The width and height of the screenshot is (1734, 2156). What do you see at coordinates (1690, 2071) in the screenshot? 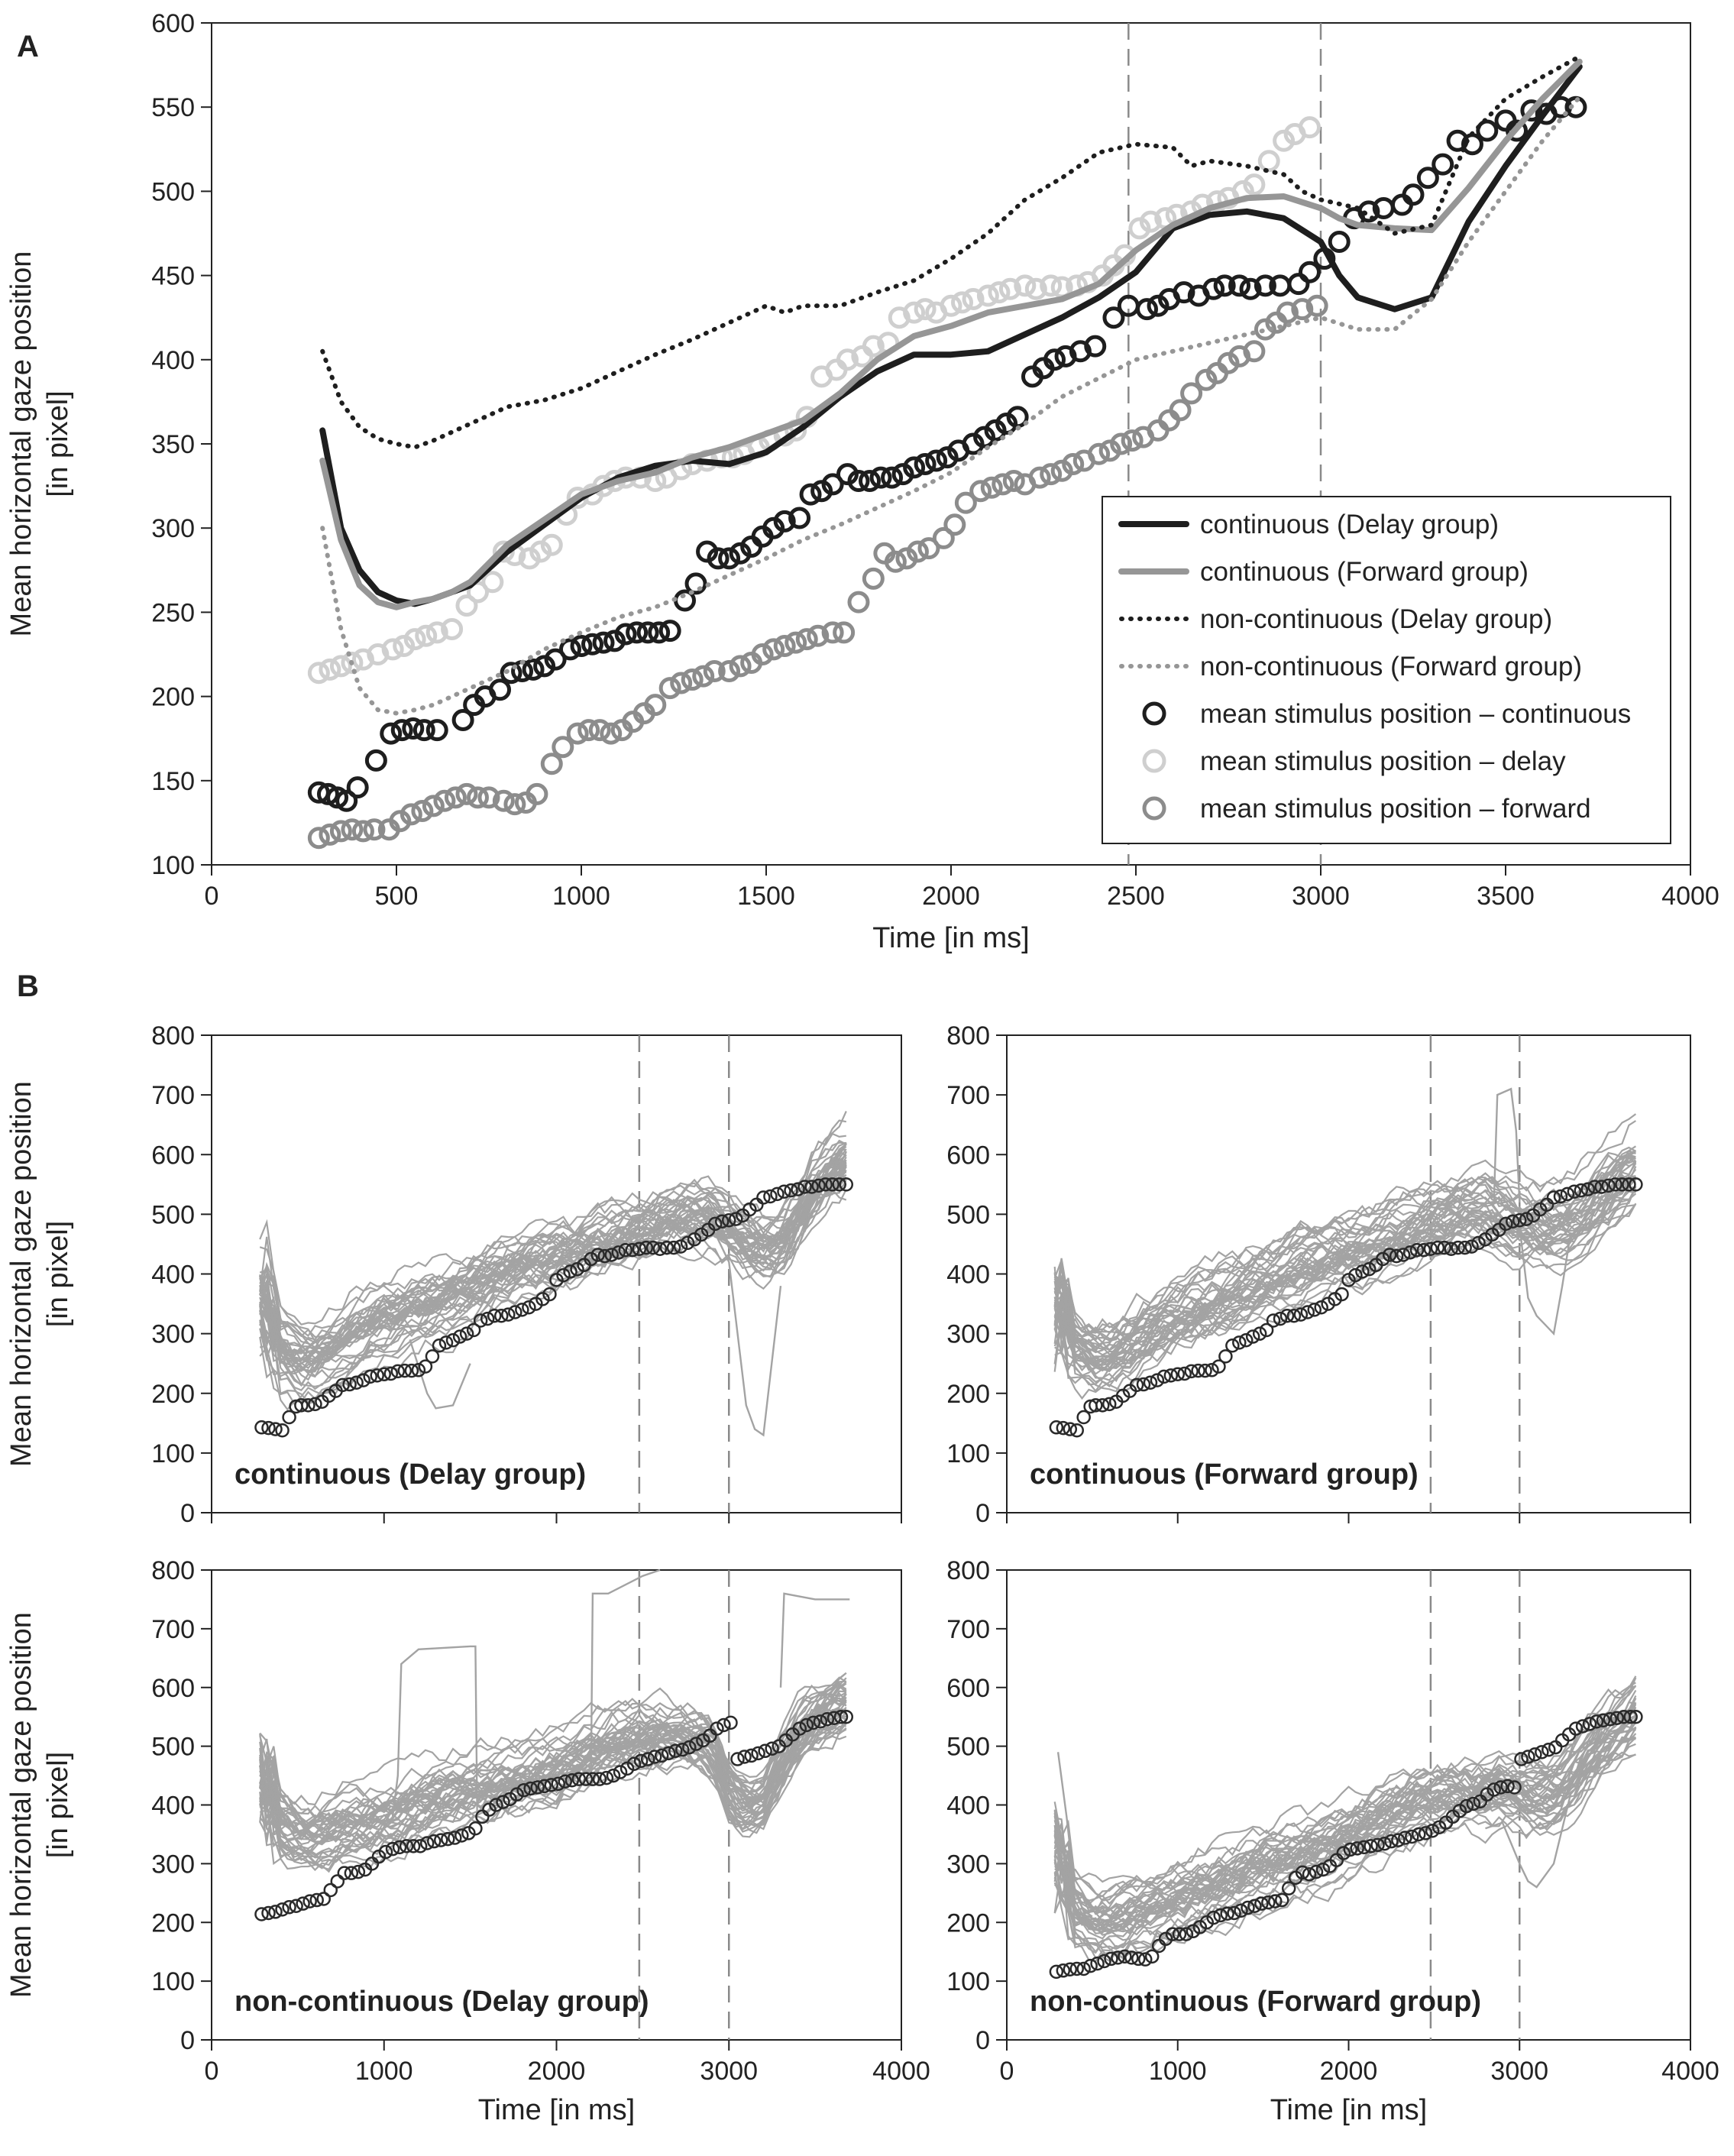
I see `x-tick-label: 4000` at bounding box center [1690, 2071].